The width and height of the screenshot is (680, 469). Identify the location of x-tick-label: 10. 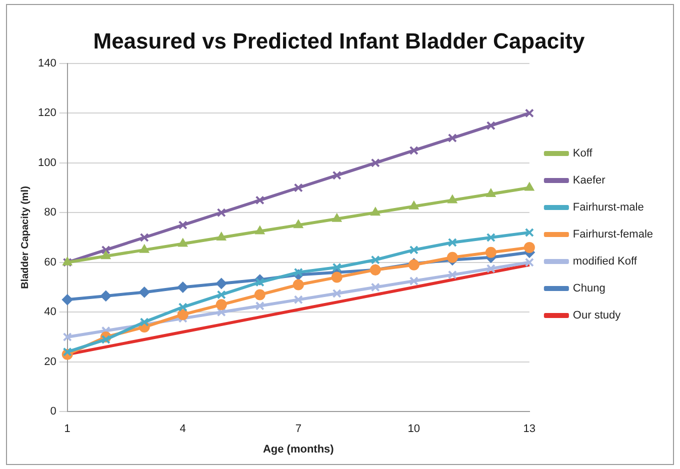
(414, 429).